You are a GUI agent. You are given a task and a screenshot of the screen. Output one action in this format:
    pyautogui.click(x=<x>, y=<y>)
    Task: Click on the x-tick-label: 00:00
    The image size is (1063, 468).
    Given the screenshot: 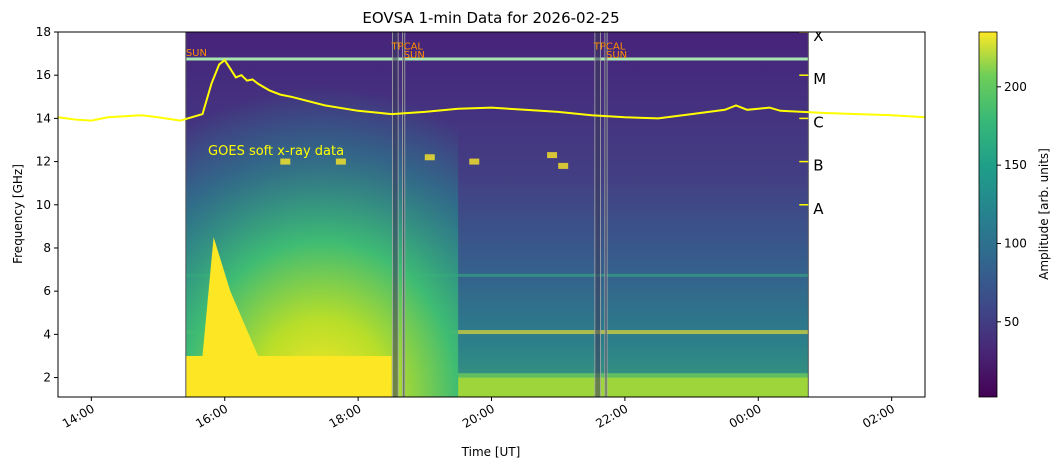 What is the action you would take?
    pyautogui.click(x=745, y=415)
    